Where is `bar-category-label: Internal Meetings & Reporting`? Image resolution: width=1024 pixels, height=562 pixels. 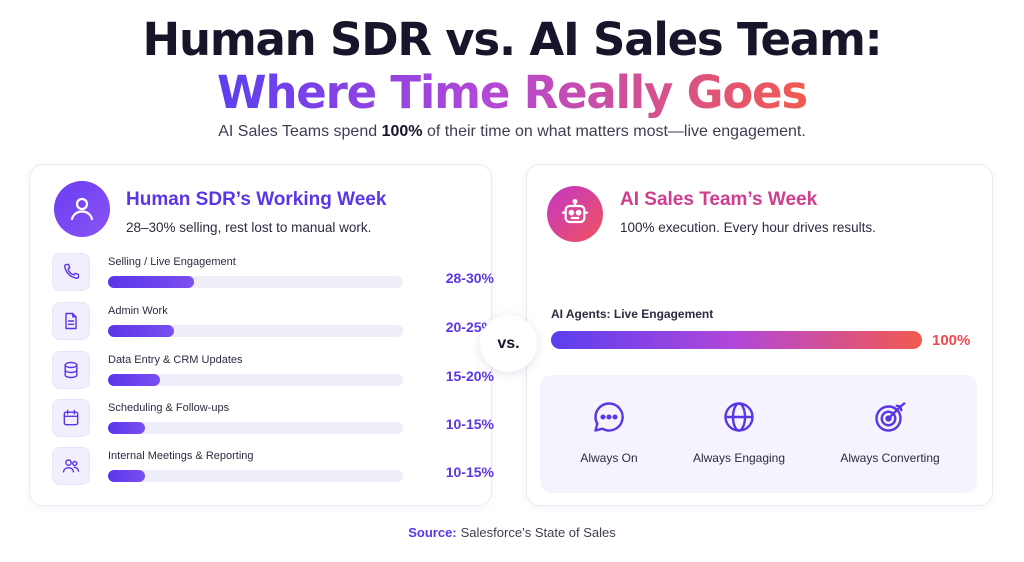
bar-category-label: Internal Meetings & Reporting is located at coordinates (181, 456).